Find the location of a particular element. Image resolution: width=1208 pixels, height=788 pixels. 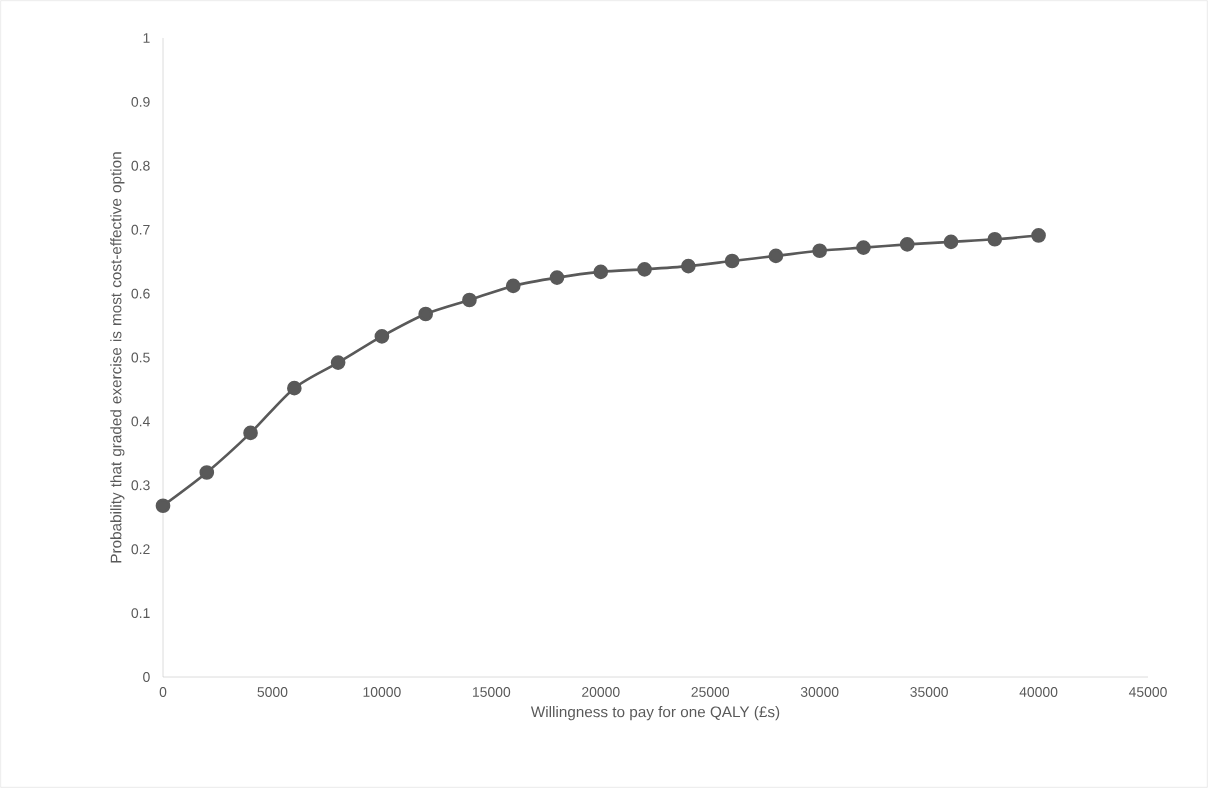

x-tick-label: 10000 is located at coordinates (382, 692).